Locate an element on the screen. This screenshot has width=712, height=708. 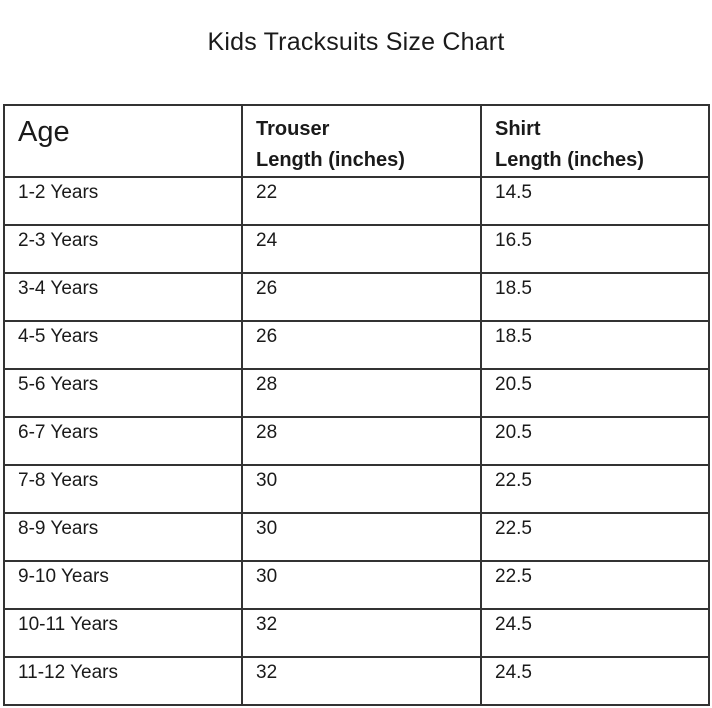
header-trouser-line1: Trouser is located at coordinates (293, 129).